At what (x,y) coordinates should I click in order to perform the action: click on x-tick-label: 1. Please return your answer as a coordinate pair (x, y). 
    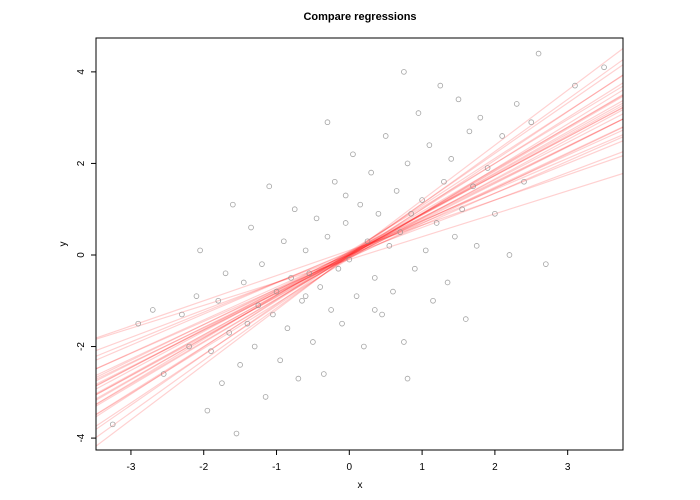
    Looking at the image, I should click on (422, 467).